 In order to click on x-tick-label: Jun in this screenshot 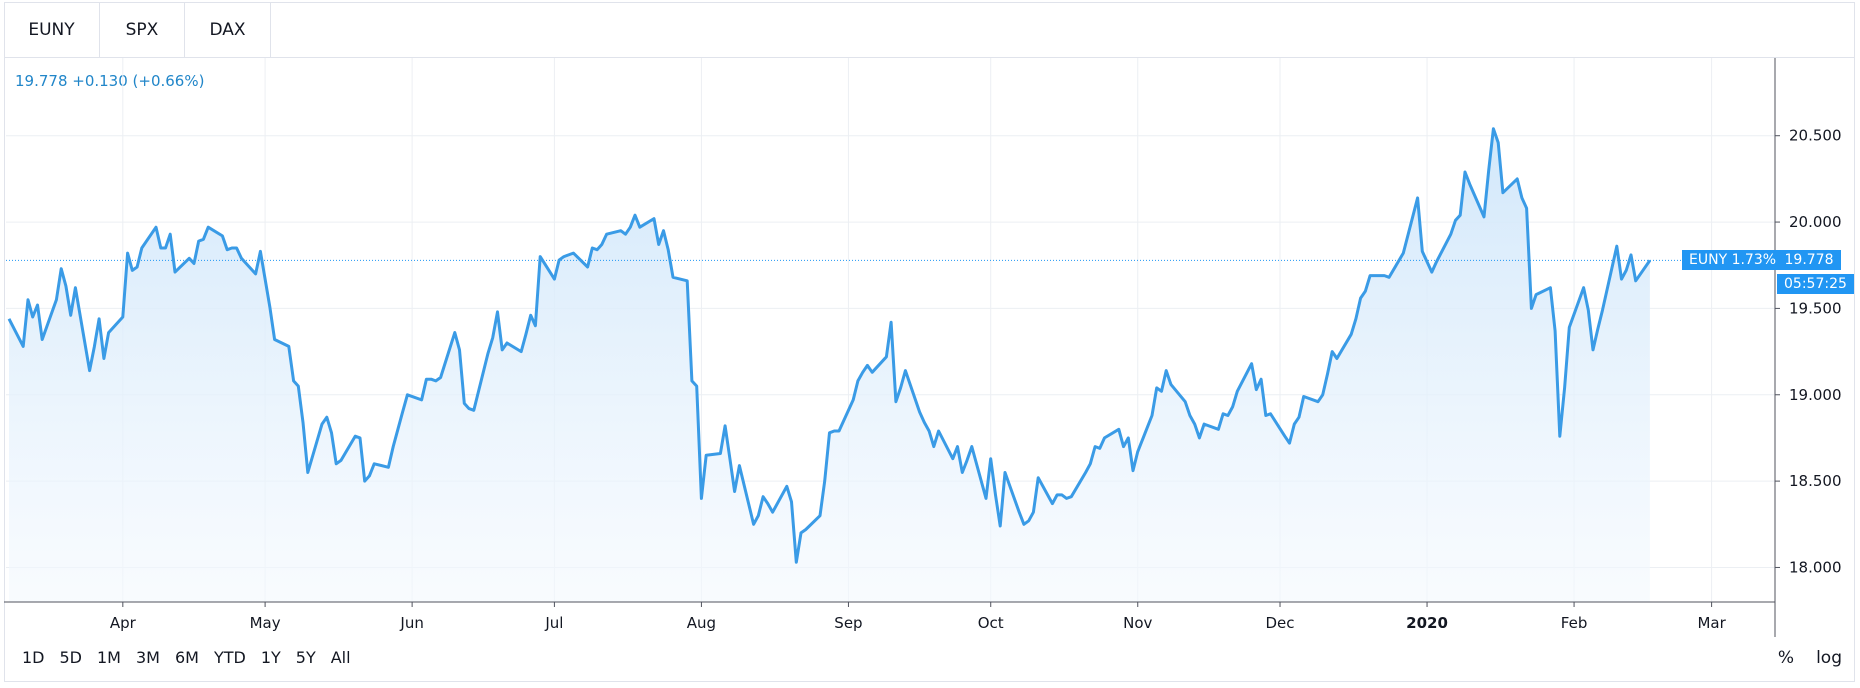, I will do `click(411, 623)`.